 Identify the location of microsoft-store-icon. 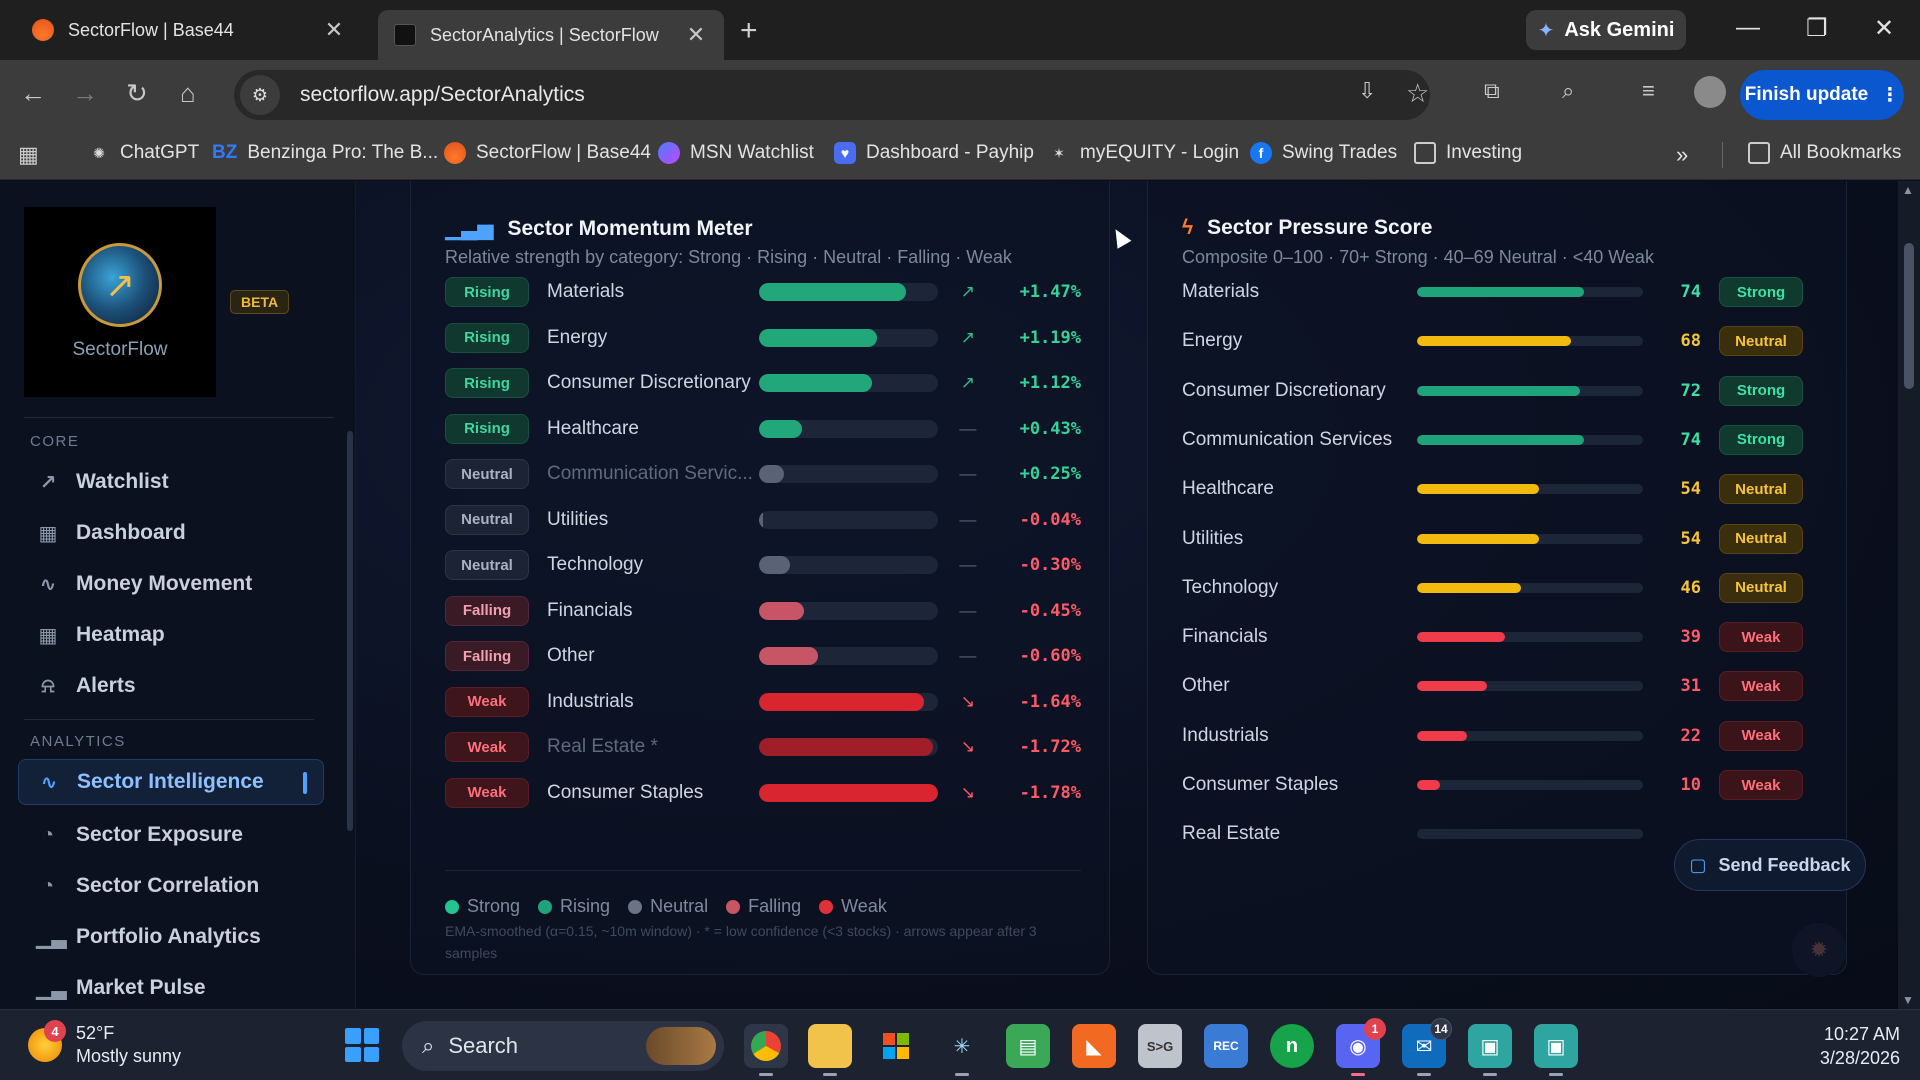
(896, 1046).